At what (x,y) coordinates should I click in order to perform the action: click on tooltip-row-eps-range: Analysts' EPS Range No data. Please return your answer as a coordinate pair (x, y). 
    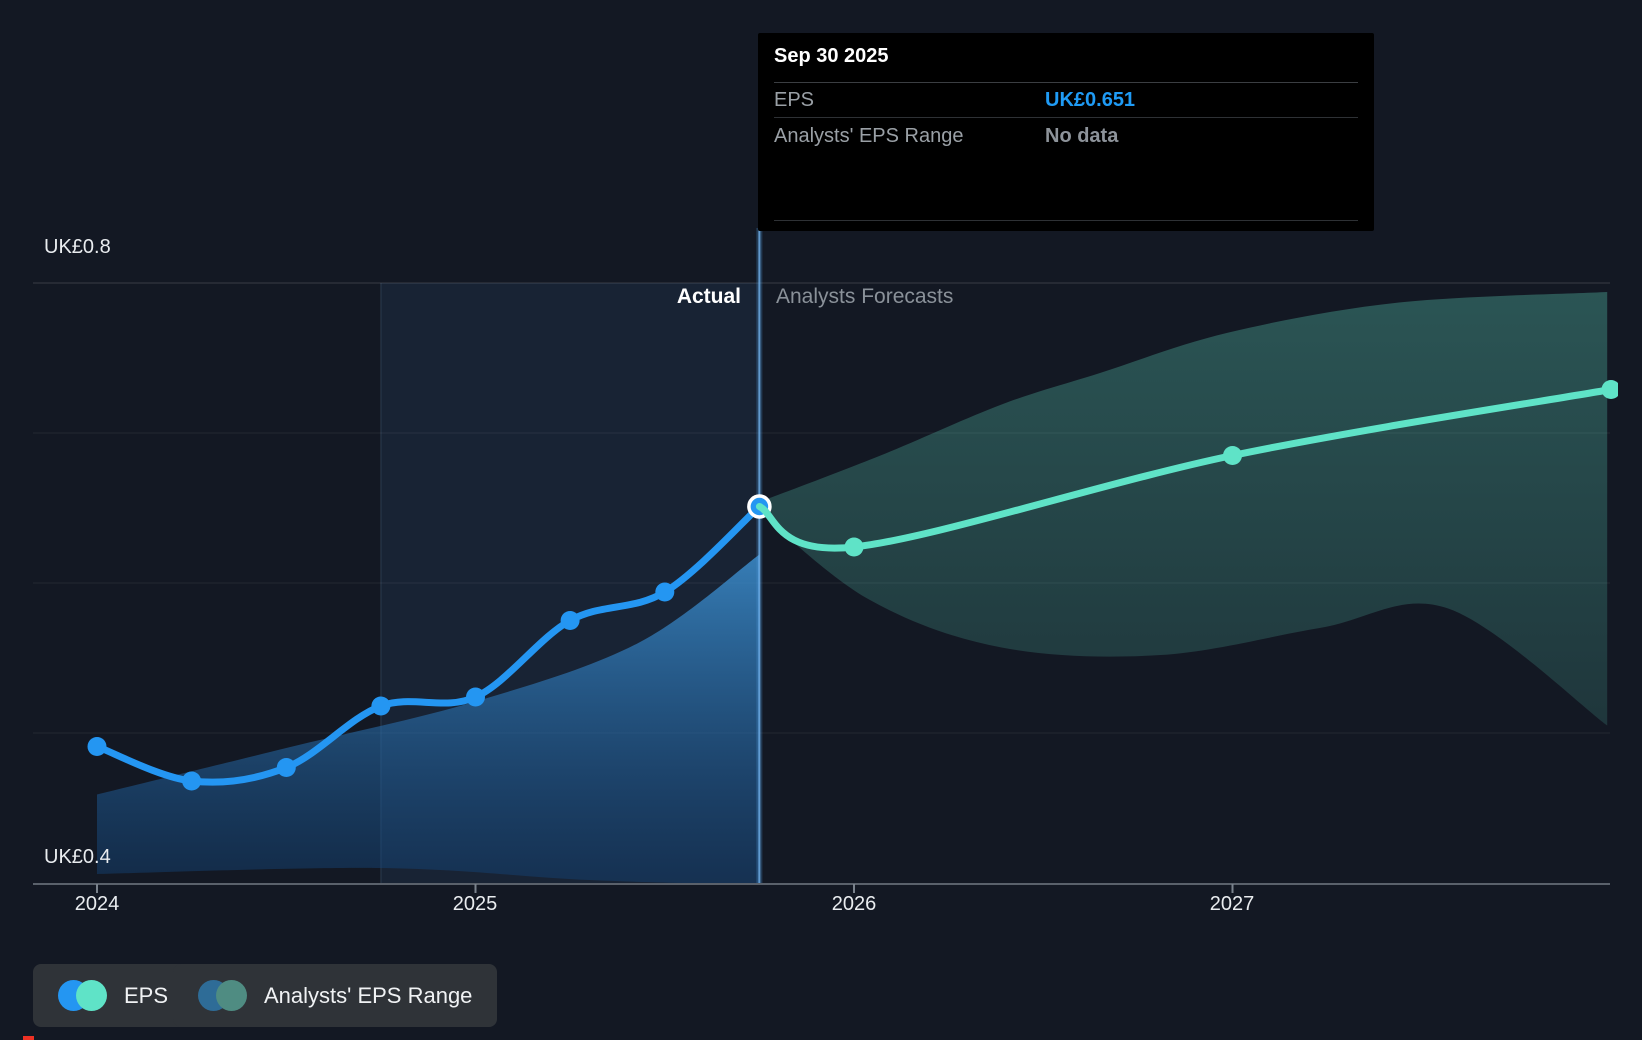
    Looking at the image, I should click on (1066, 137).